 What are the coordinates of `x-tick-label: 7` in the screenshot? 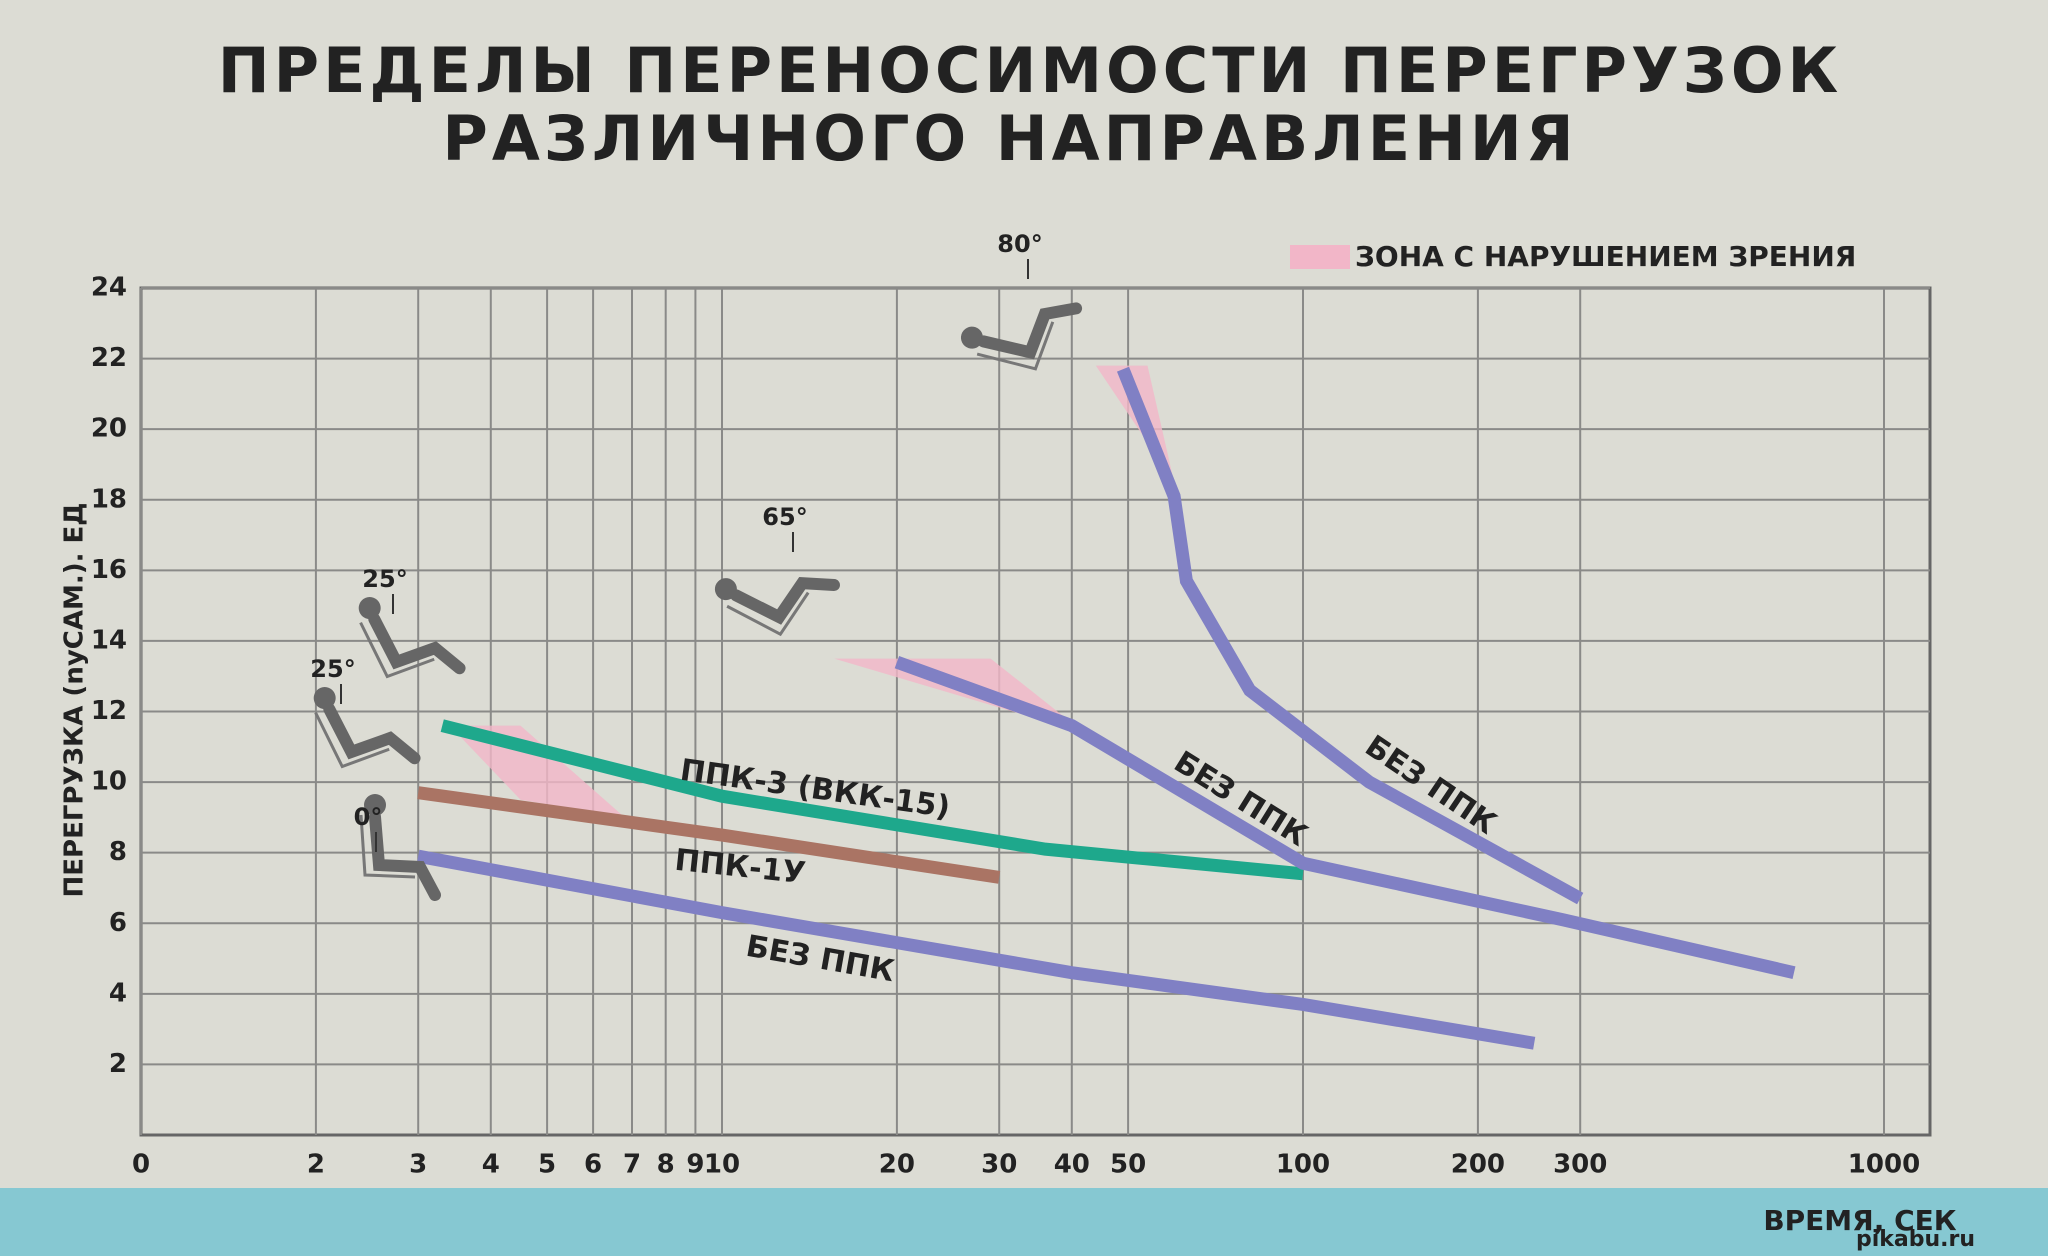 It's located at (632, 1165).